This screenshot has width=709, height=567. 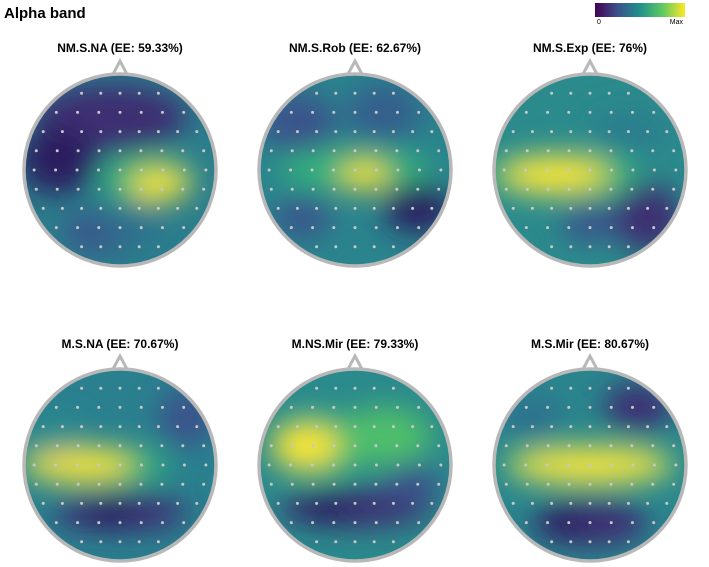 What do you see at coordinates (590, 48) in the screenshot?
I see `panel-title: NM.S.Exp (EE: 76%)` at bounding box center [590, 48].